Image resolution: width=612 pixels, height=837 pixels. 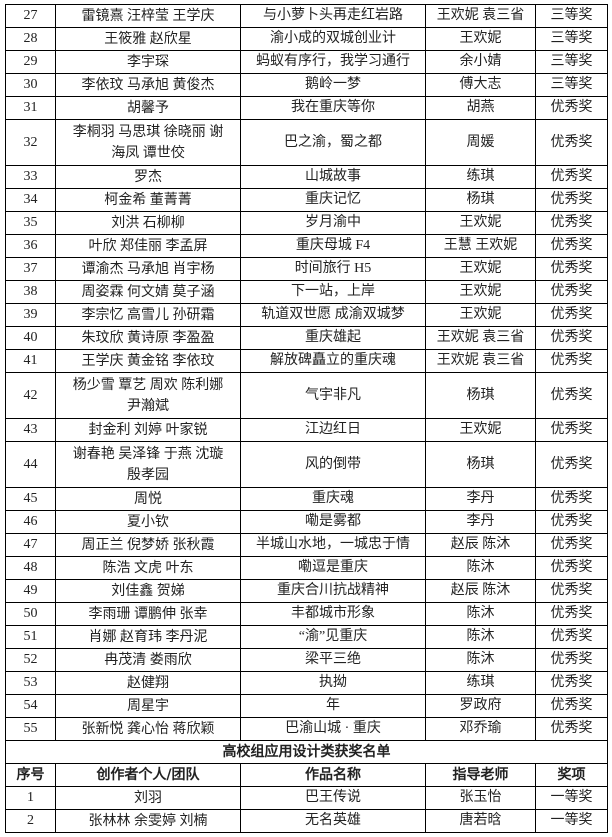 I want to click on table-row: 50 李雨珊 谭鹏伸 张幸 丰都城市形象 陈沐 优秀奖, so click(x=306, y=614).